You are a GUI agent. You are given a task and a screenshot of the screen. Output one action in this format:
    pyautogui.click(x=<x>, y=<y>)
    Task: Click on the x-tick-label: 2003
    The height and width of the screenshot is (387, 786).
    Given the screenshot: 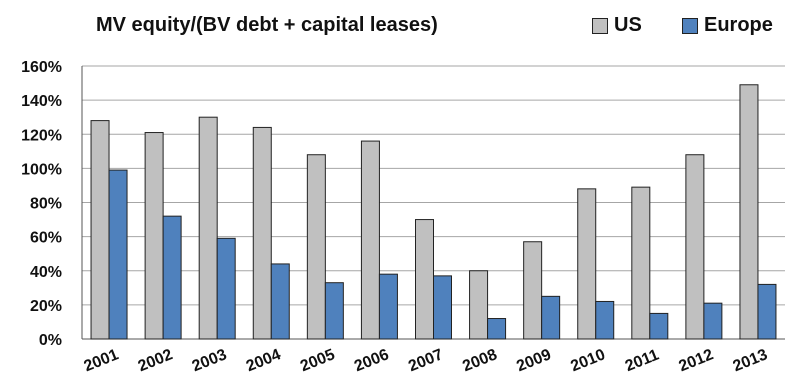 What is the action you would take?
    pyautogui.click(x=209, y=360)
    